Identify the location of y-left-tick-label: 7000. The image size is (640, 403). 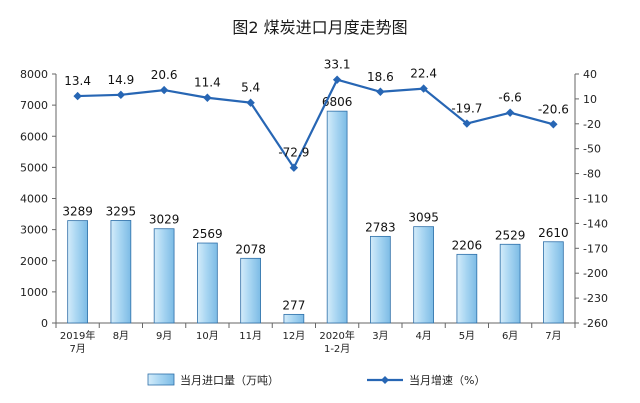
(34, 105).